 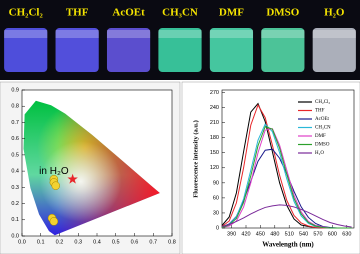 I want to click on y-tick-label: 30, so click(x=216, y=213).